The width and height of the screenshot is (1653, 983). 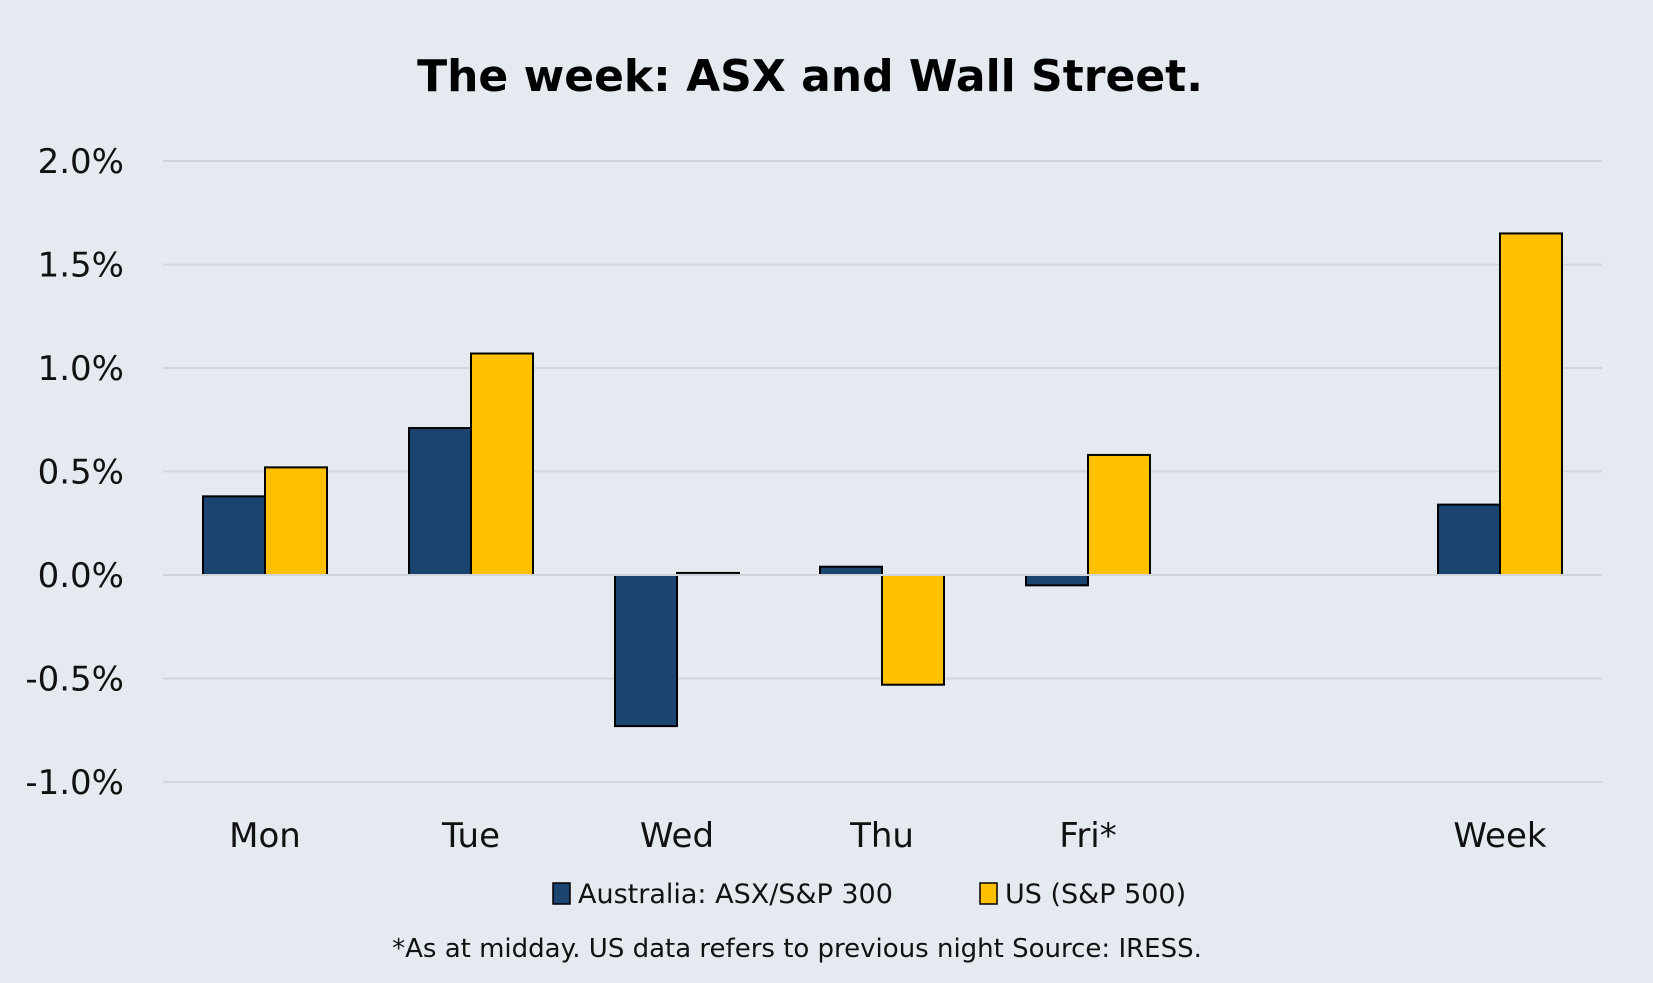 What do you see at coordinates (470, 836) in the screenshot?
I see `x-tick-label: Tue` at bounding box center [470, 836].